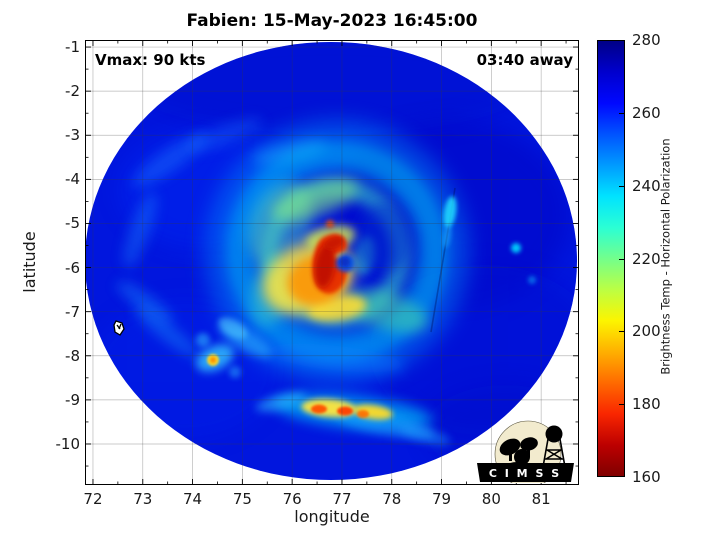  Describe the element at coordinates (524, 60) in the screenshot. I see `eta-annotation: 03:40 away` at that location.